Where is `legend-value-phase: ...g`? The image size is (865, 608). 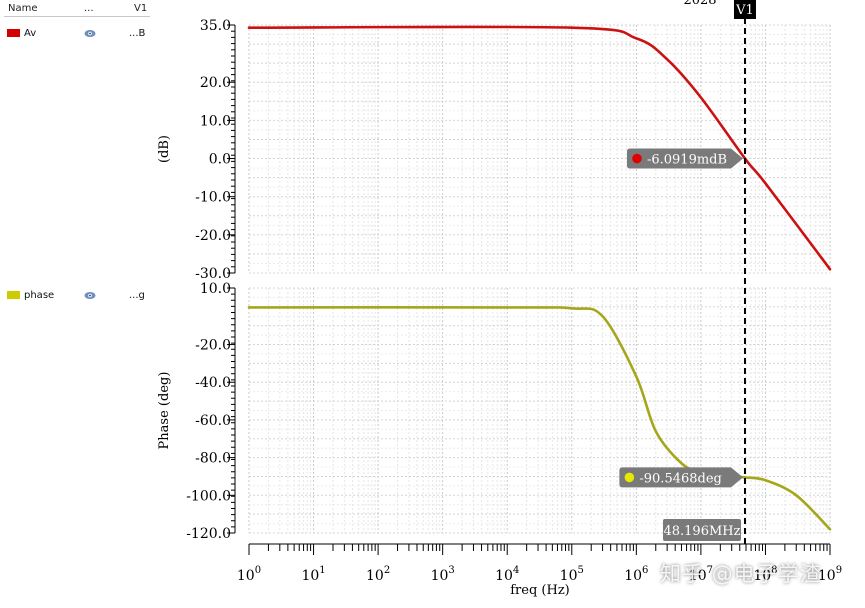 legend-value-phase: ...g is located at coordinates (137, 295).